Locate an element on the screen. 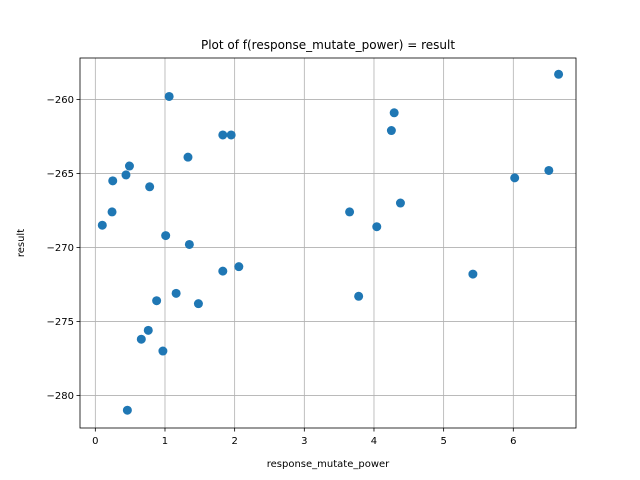 The width and height of the screenshot is (640, 480). y-axis-label: result is located at coordinates (21, 243).